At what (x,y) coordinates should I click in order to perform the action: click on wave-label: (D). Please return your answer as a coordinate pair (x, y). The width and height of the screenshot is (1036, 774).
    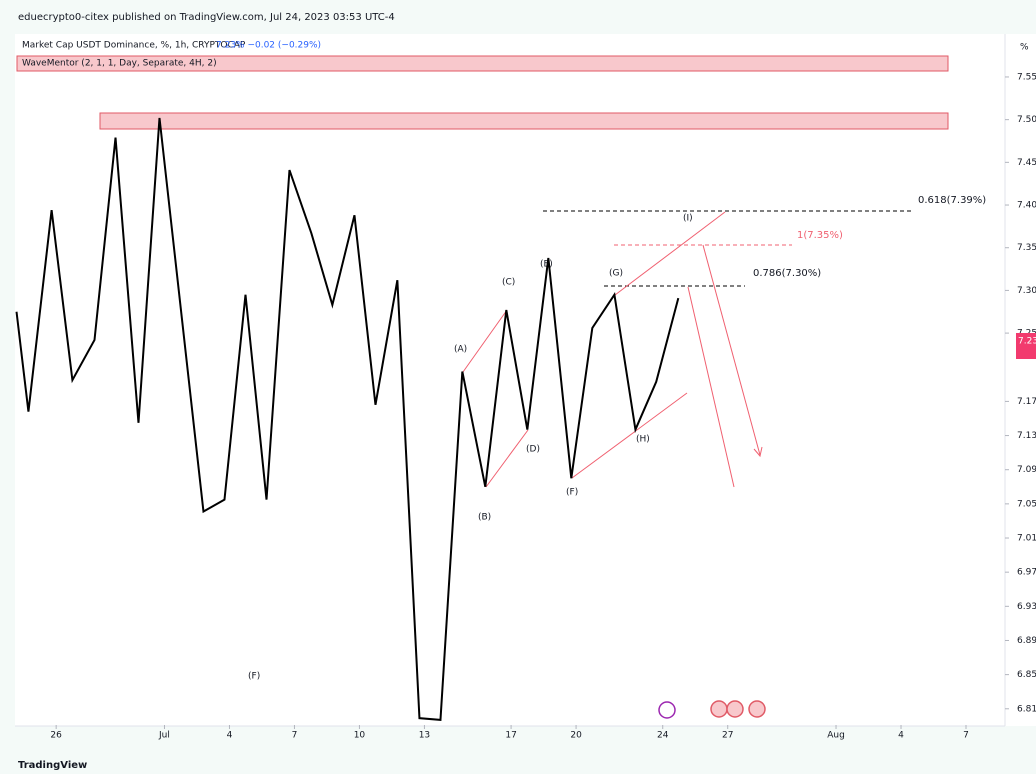
    Looking at the image, I should click on (533, 450).